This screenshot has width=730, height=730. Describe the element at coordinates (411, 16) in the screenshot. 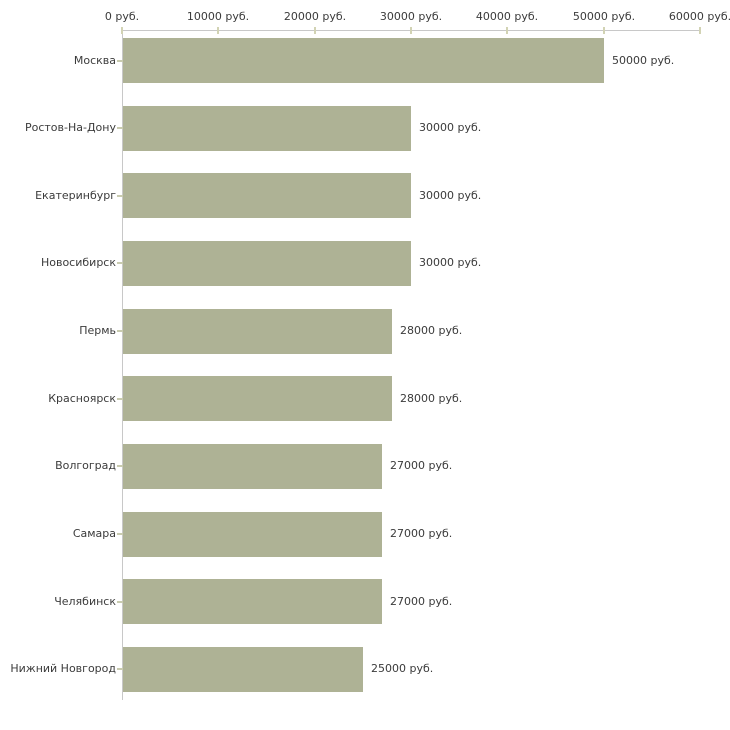

I see `x-axis-tick-label: 30000 руб.` at that location.